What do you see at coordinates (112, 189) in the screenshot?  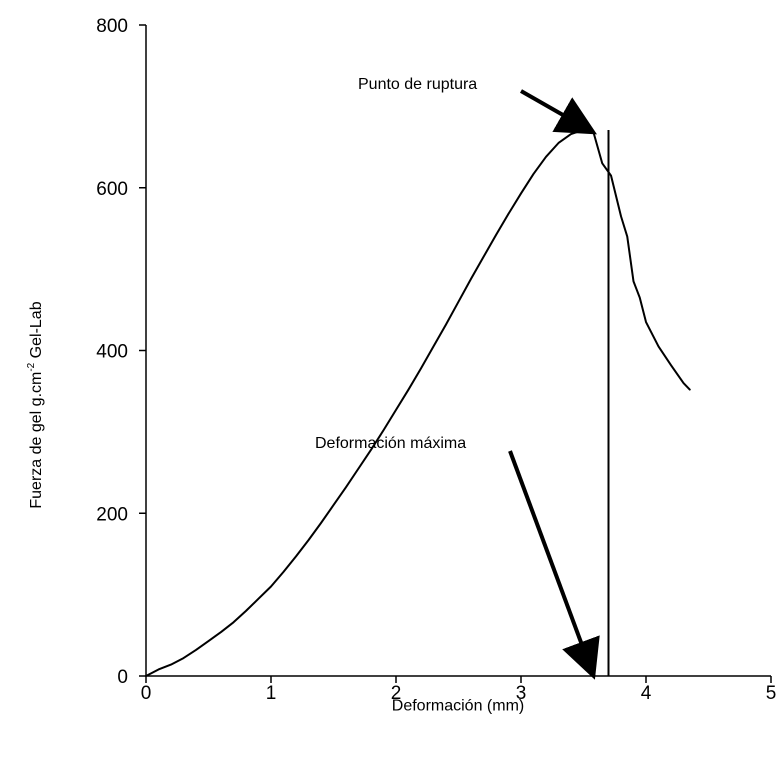 I see `y-tick-label: 600` at bounding box center [112, 189].